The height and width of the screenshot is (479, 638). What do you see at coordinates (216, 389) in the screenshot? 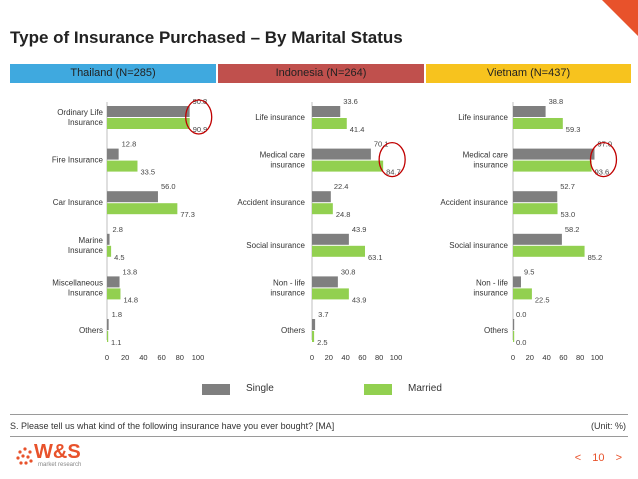
I see `legend-single-swatch` at bounding box center [216, 389].